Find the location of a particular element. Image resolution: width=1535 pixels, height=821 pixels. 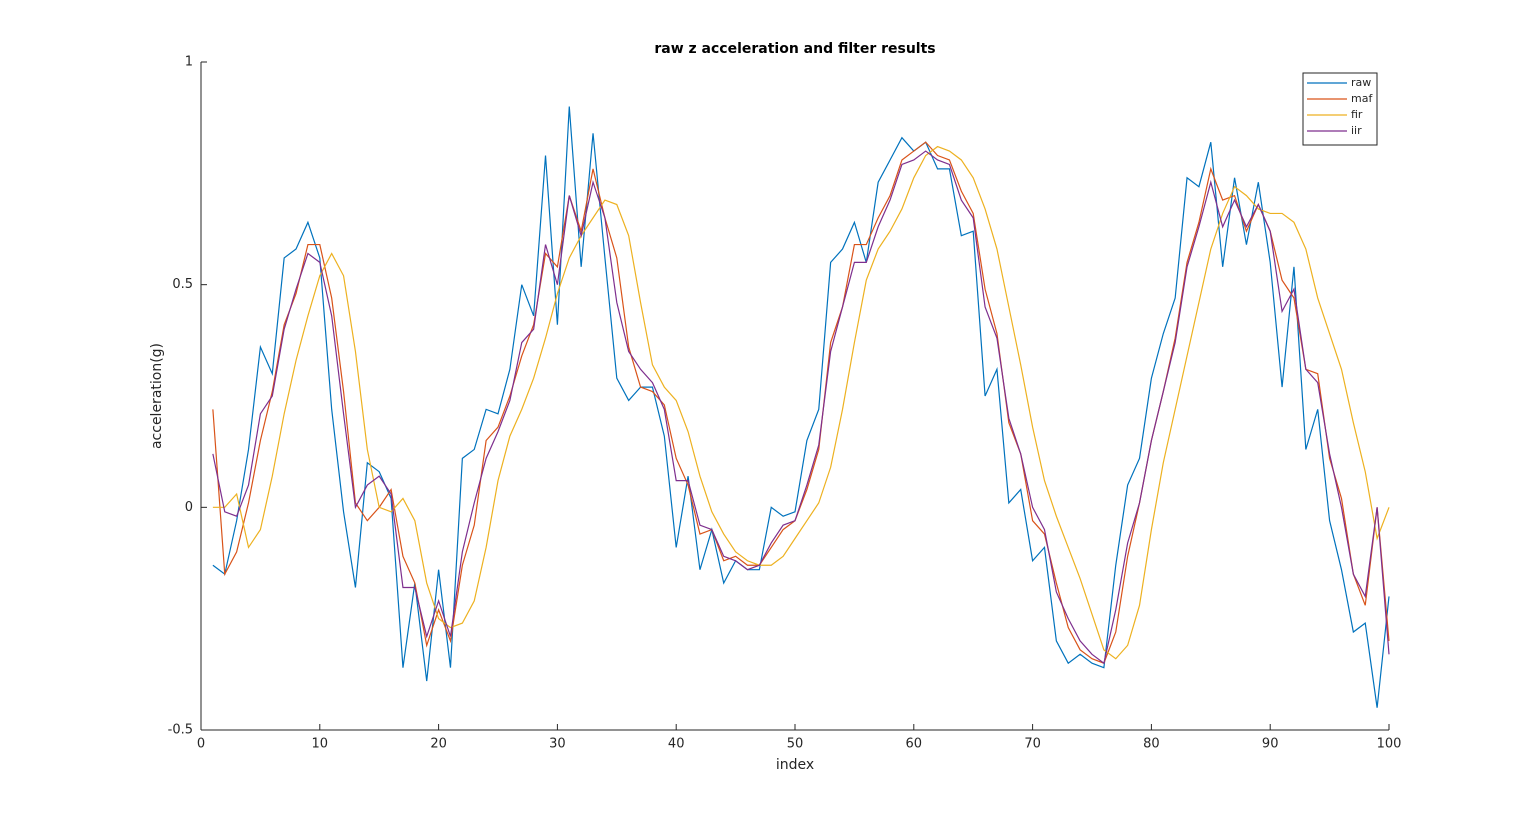

legend-box is located at coordinates (1340, 109).